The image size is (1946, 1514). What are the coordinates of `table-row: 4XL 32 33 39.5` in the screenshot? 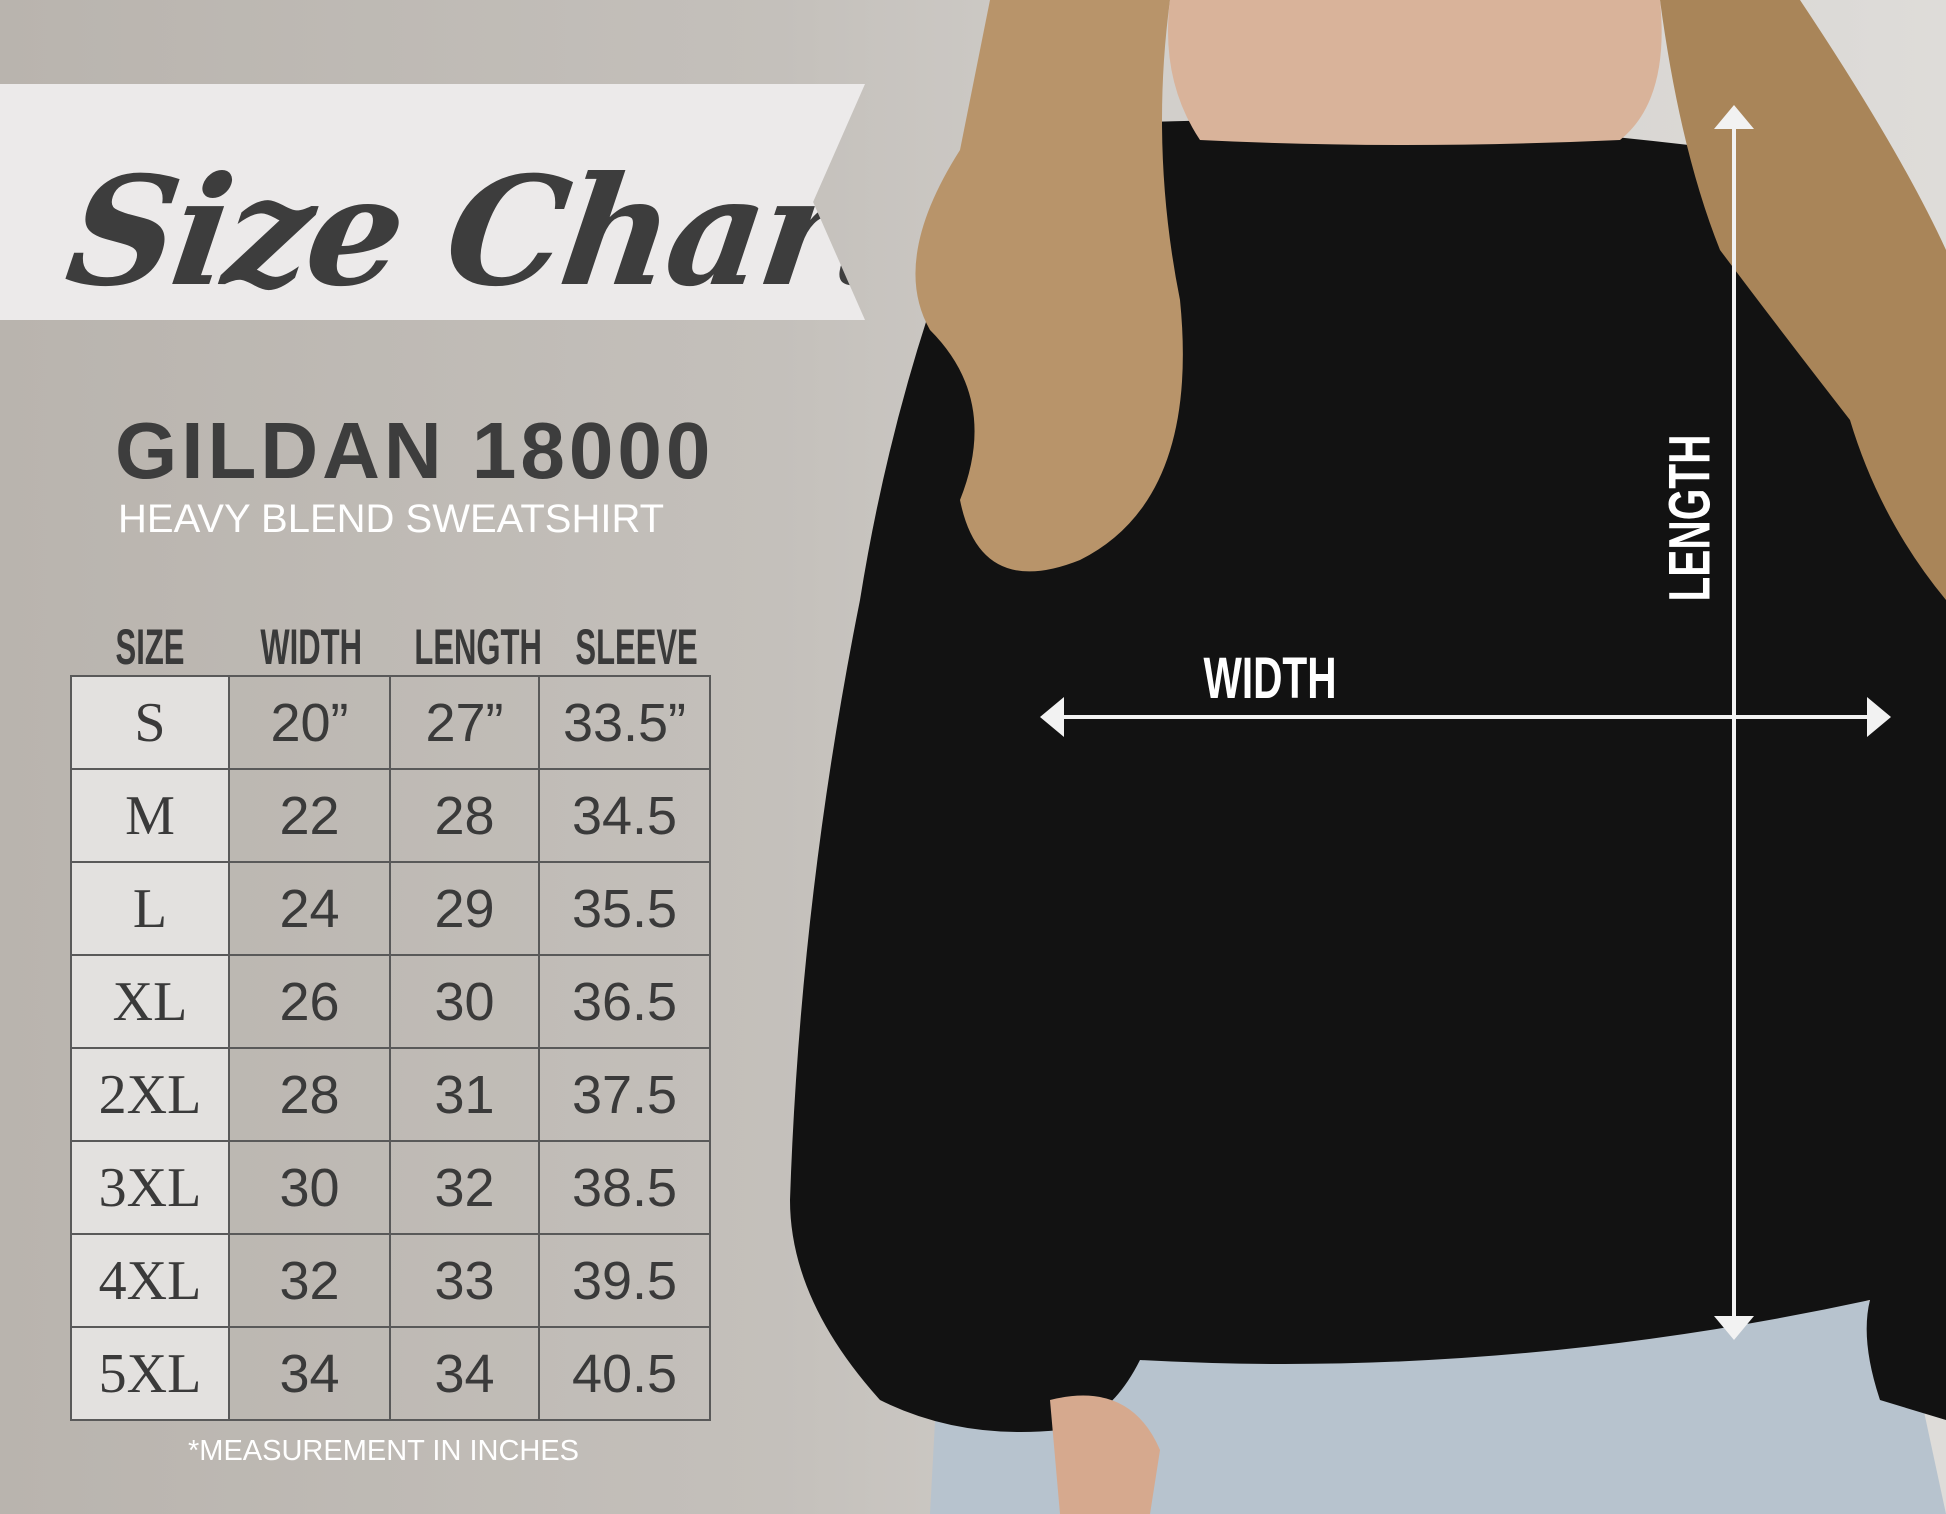 It's located at (390, 1280).